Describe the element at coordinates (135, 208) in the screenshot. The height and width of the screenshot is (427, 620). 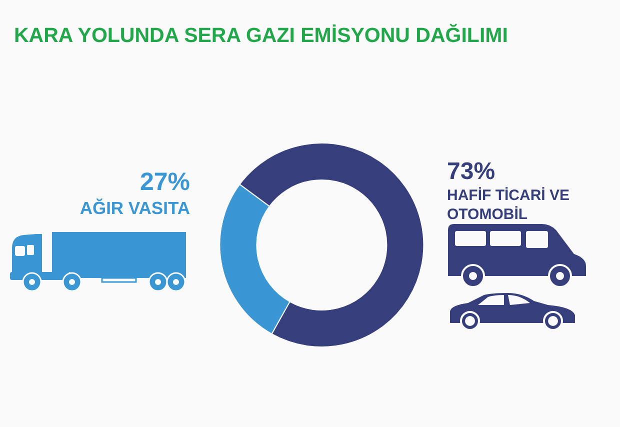
I see `slice-label: AĞIR VASITA` at that location.